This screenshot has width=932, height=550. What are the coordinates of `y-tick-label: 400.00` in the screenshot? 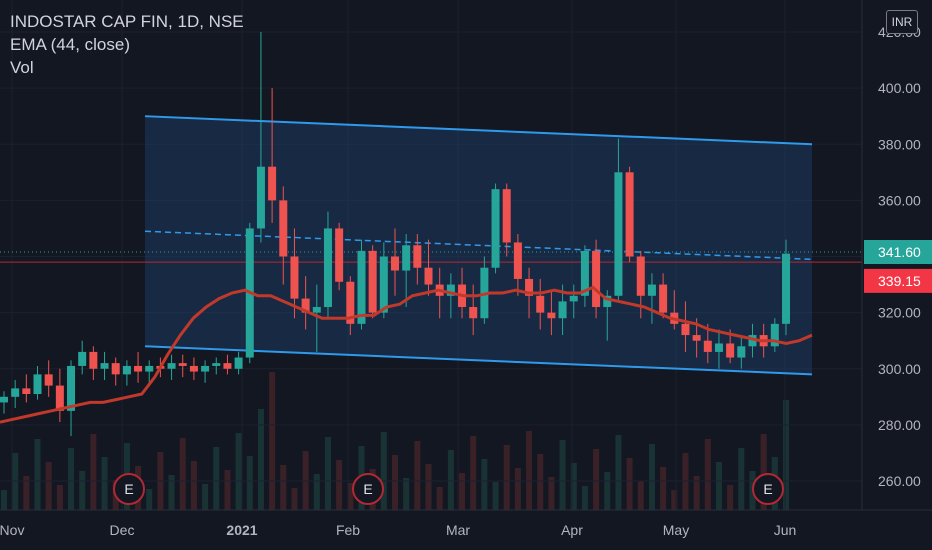 It's located at (899, 88).